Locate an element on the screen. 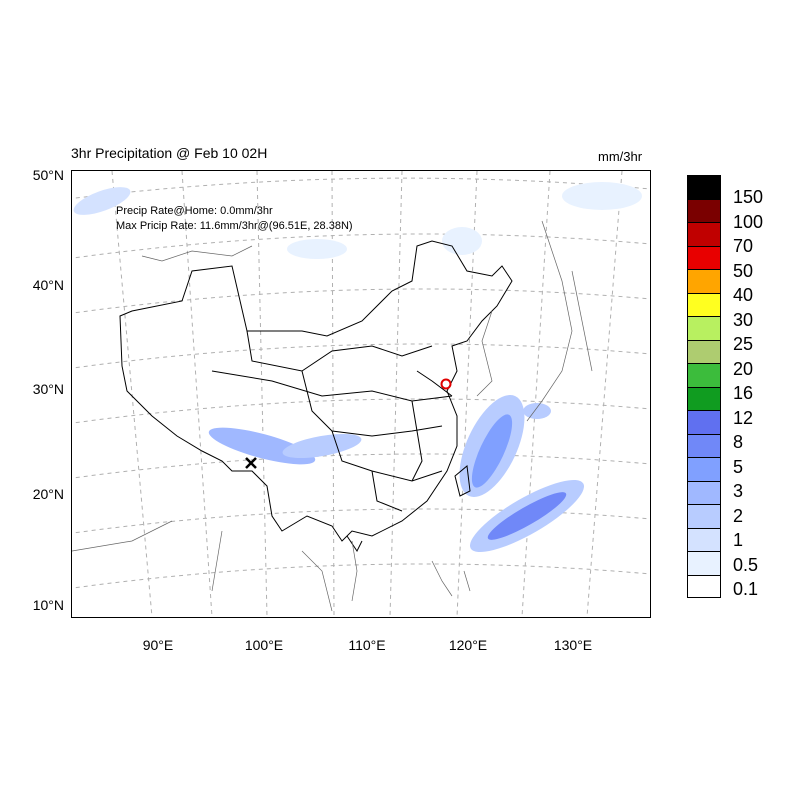  legend-label: 70 is located at coordinates (743, 246).